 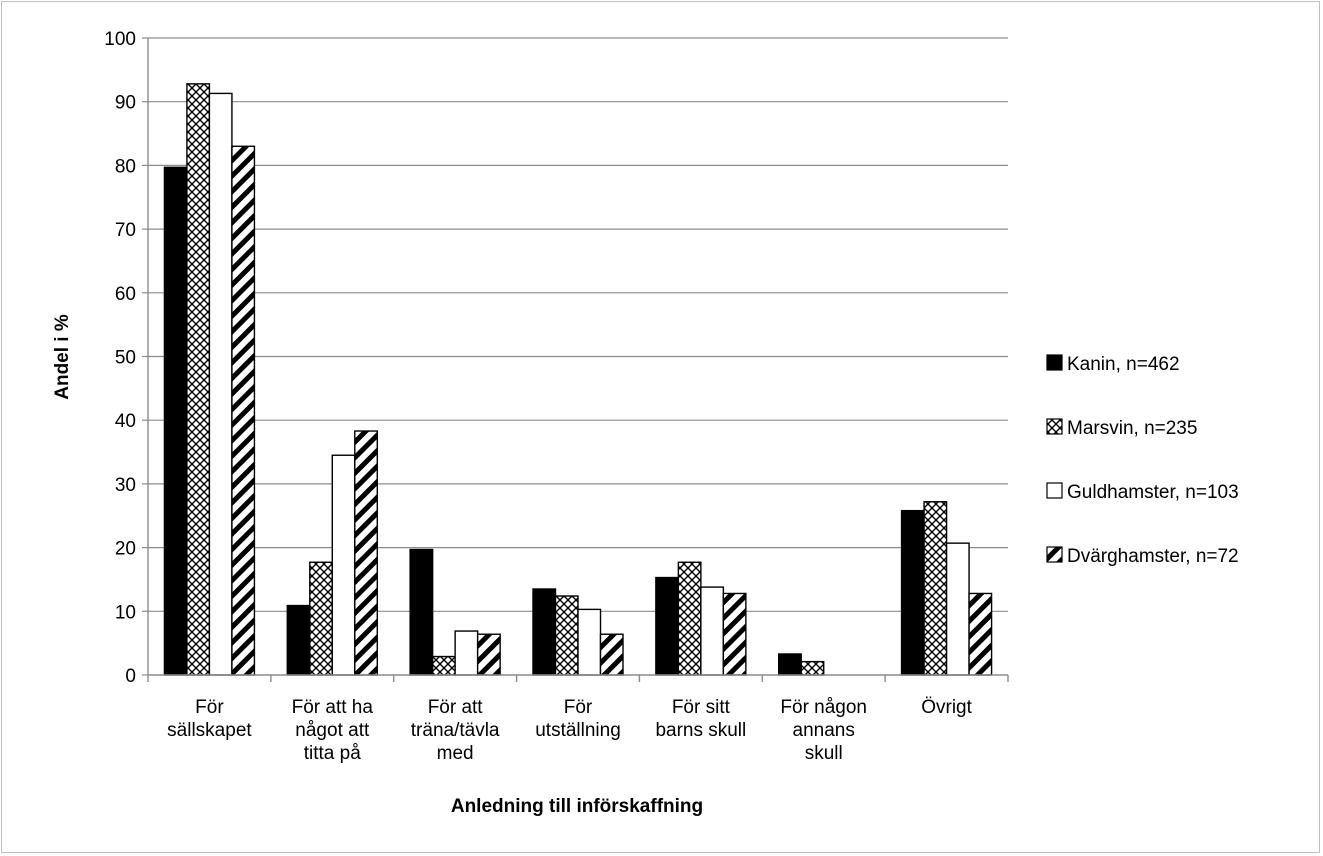 I want to click on y-tick-label: 50, so click(x=125, y=358).